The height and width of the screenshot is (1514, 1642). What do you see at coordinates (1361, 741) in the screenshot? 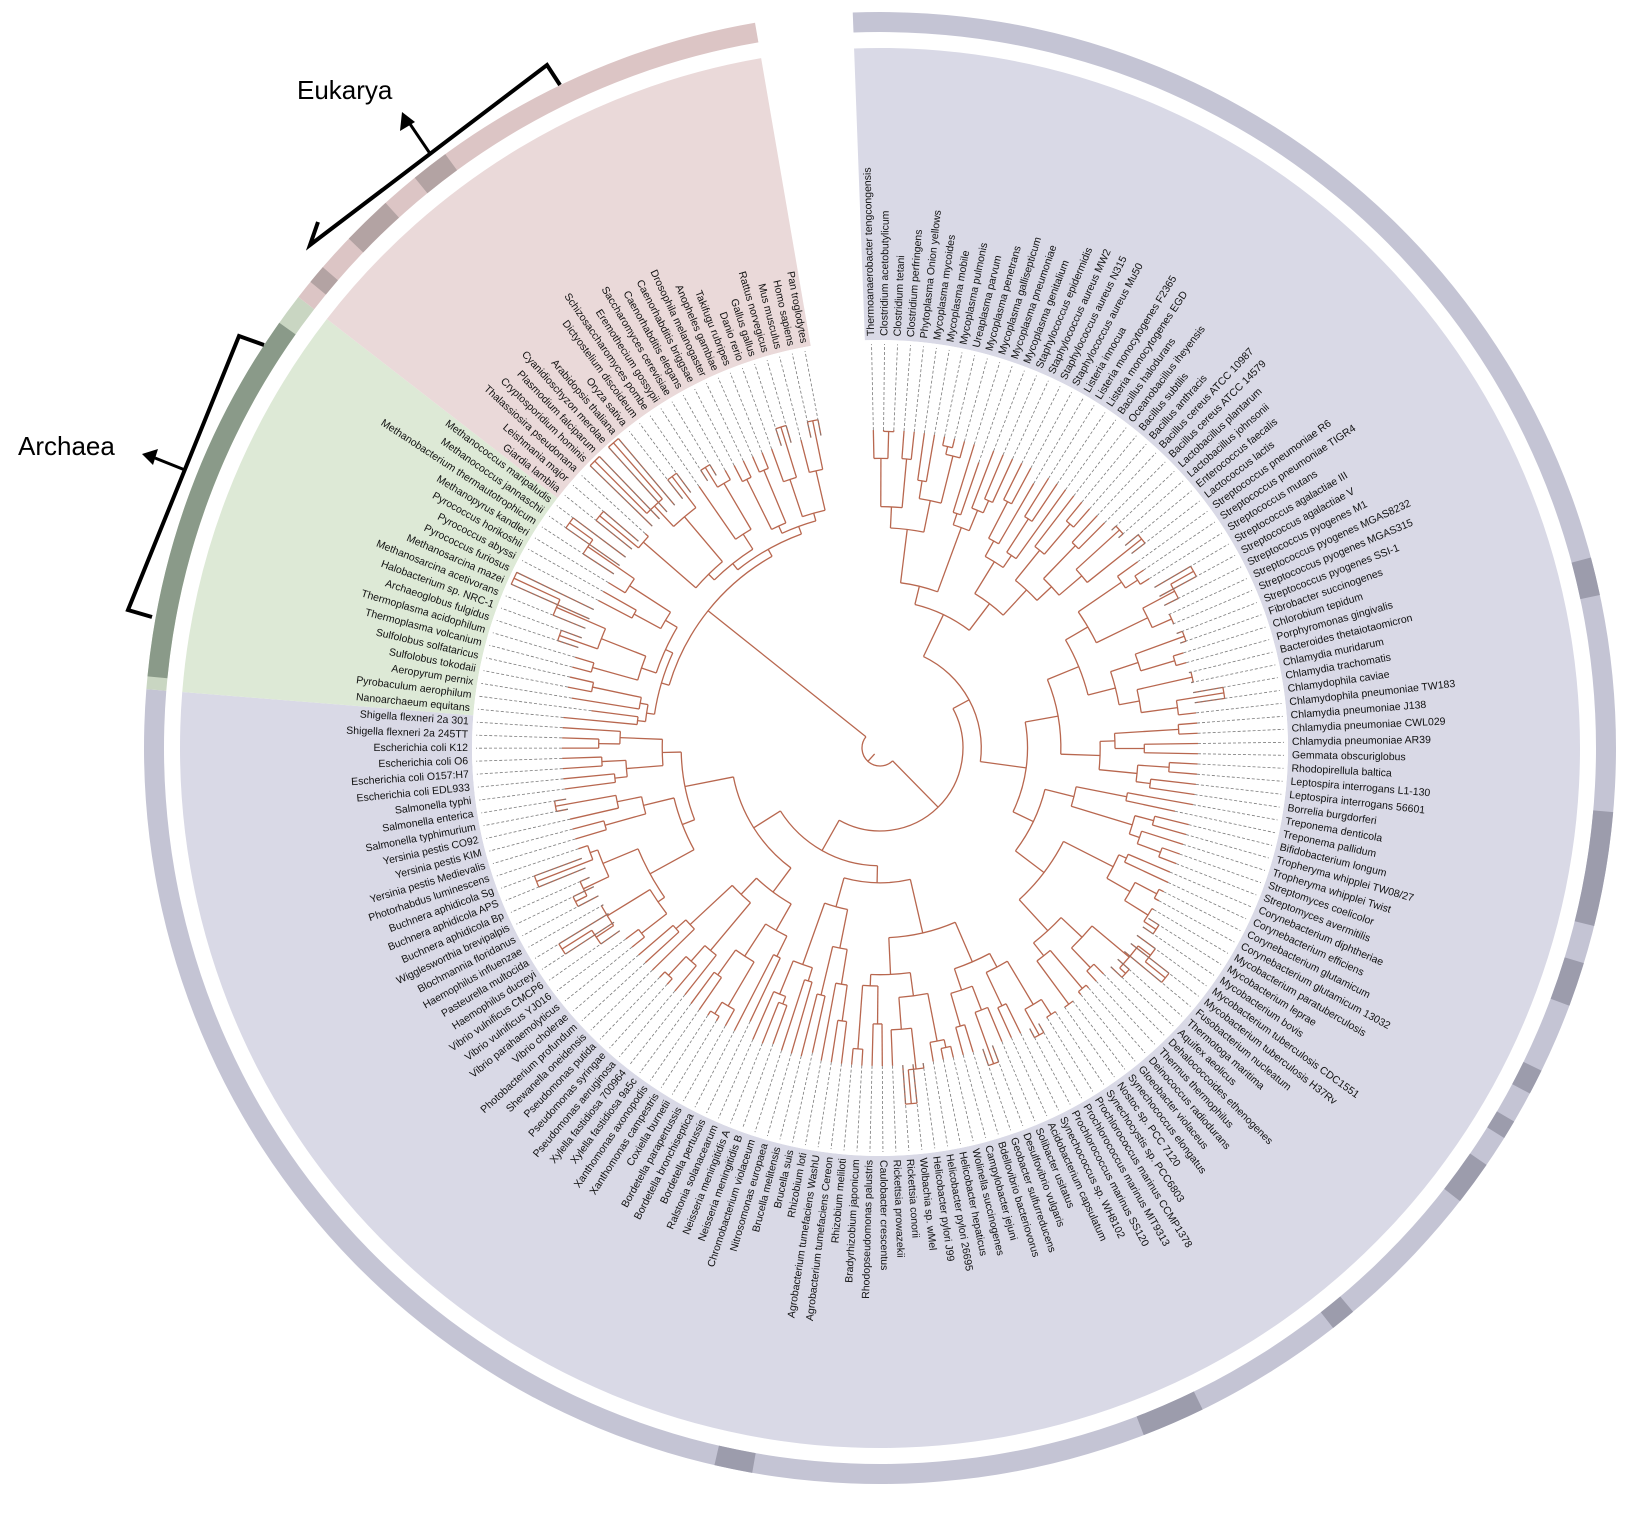
I see `leaf-label: Chlamydia pneumoniae AR39` at bounding box center [1361, 741].